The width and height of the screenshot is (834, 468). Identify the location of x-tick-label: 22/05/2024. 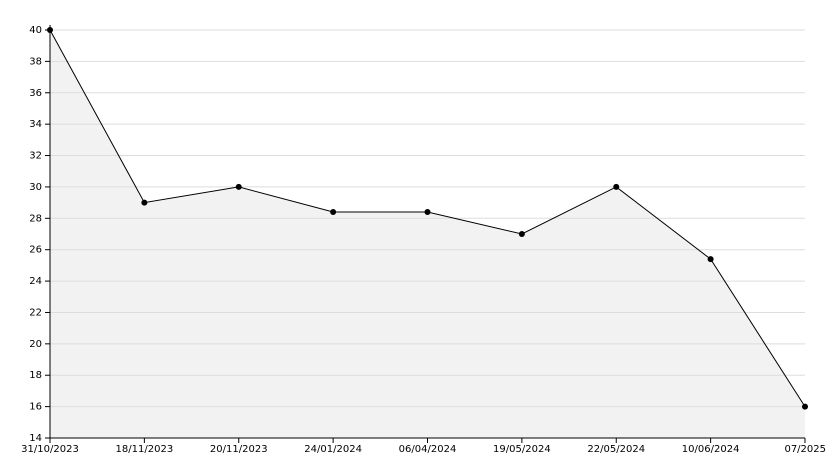
(616, 449).